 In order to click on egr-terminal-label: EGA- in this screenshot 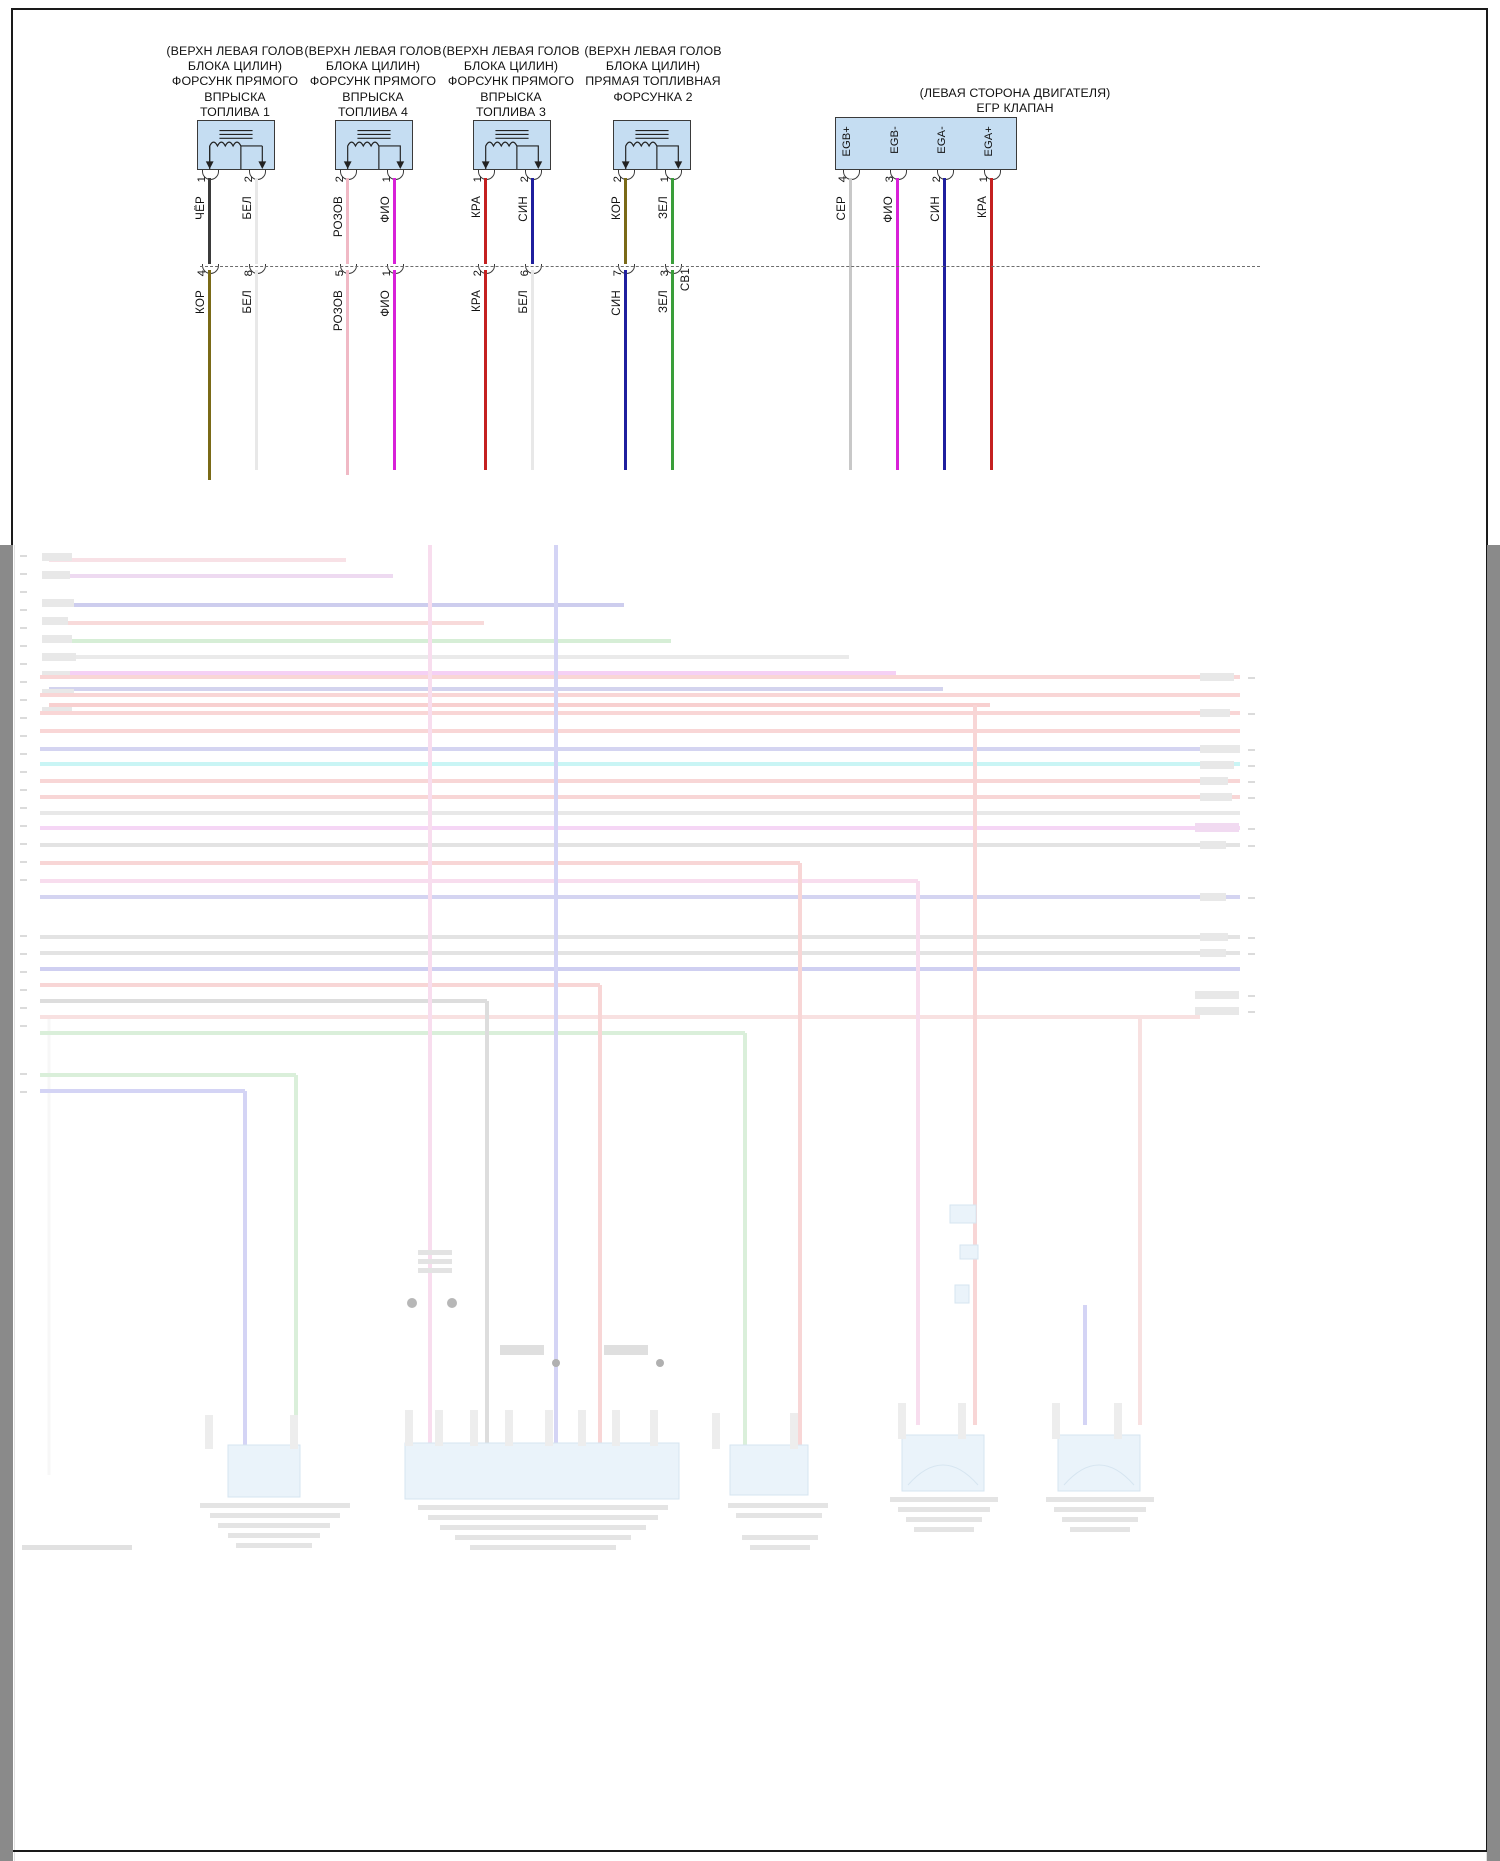, I will do `click(942, 140)`.